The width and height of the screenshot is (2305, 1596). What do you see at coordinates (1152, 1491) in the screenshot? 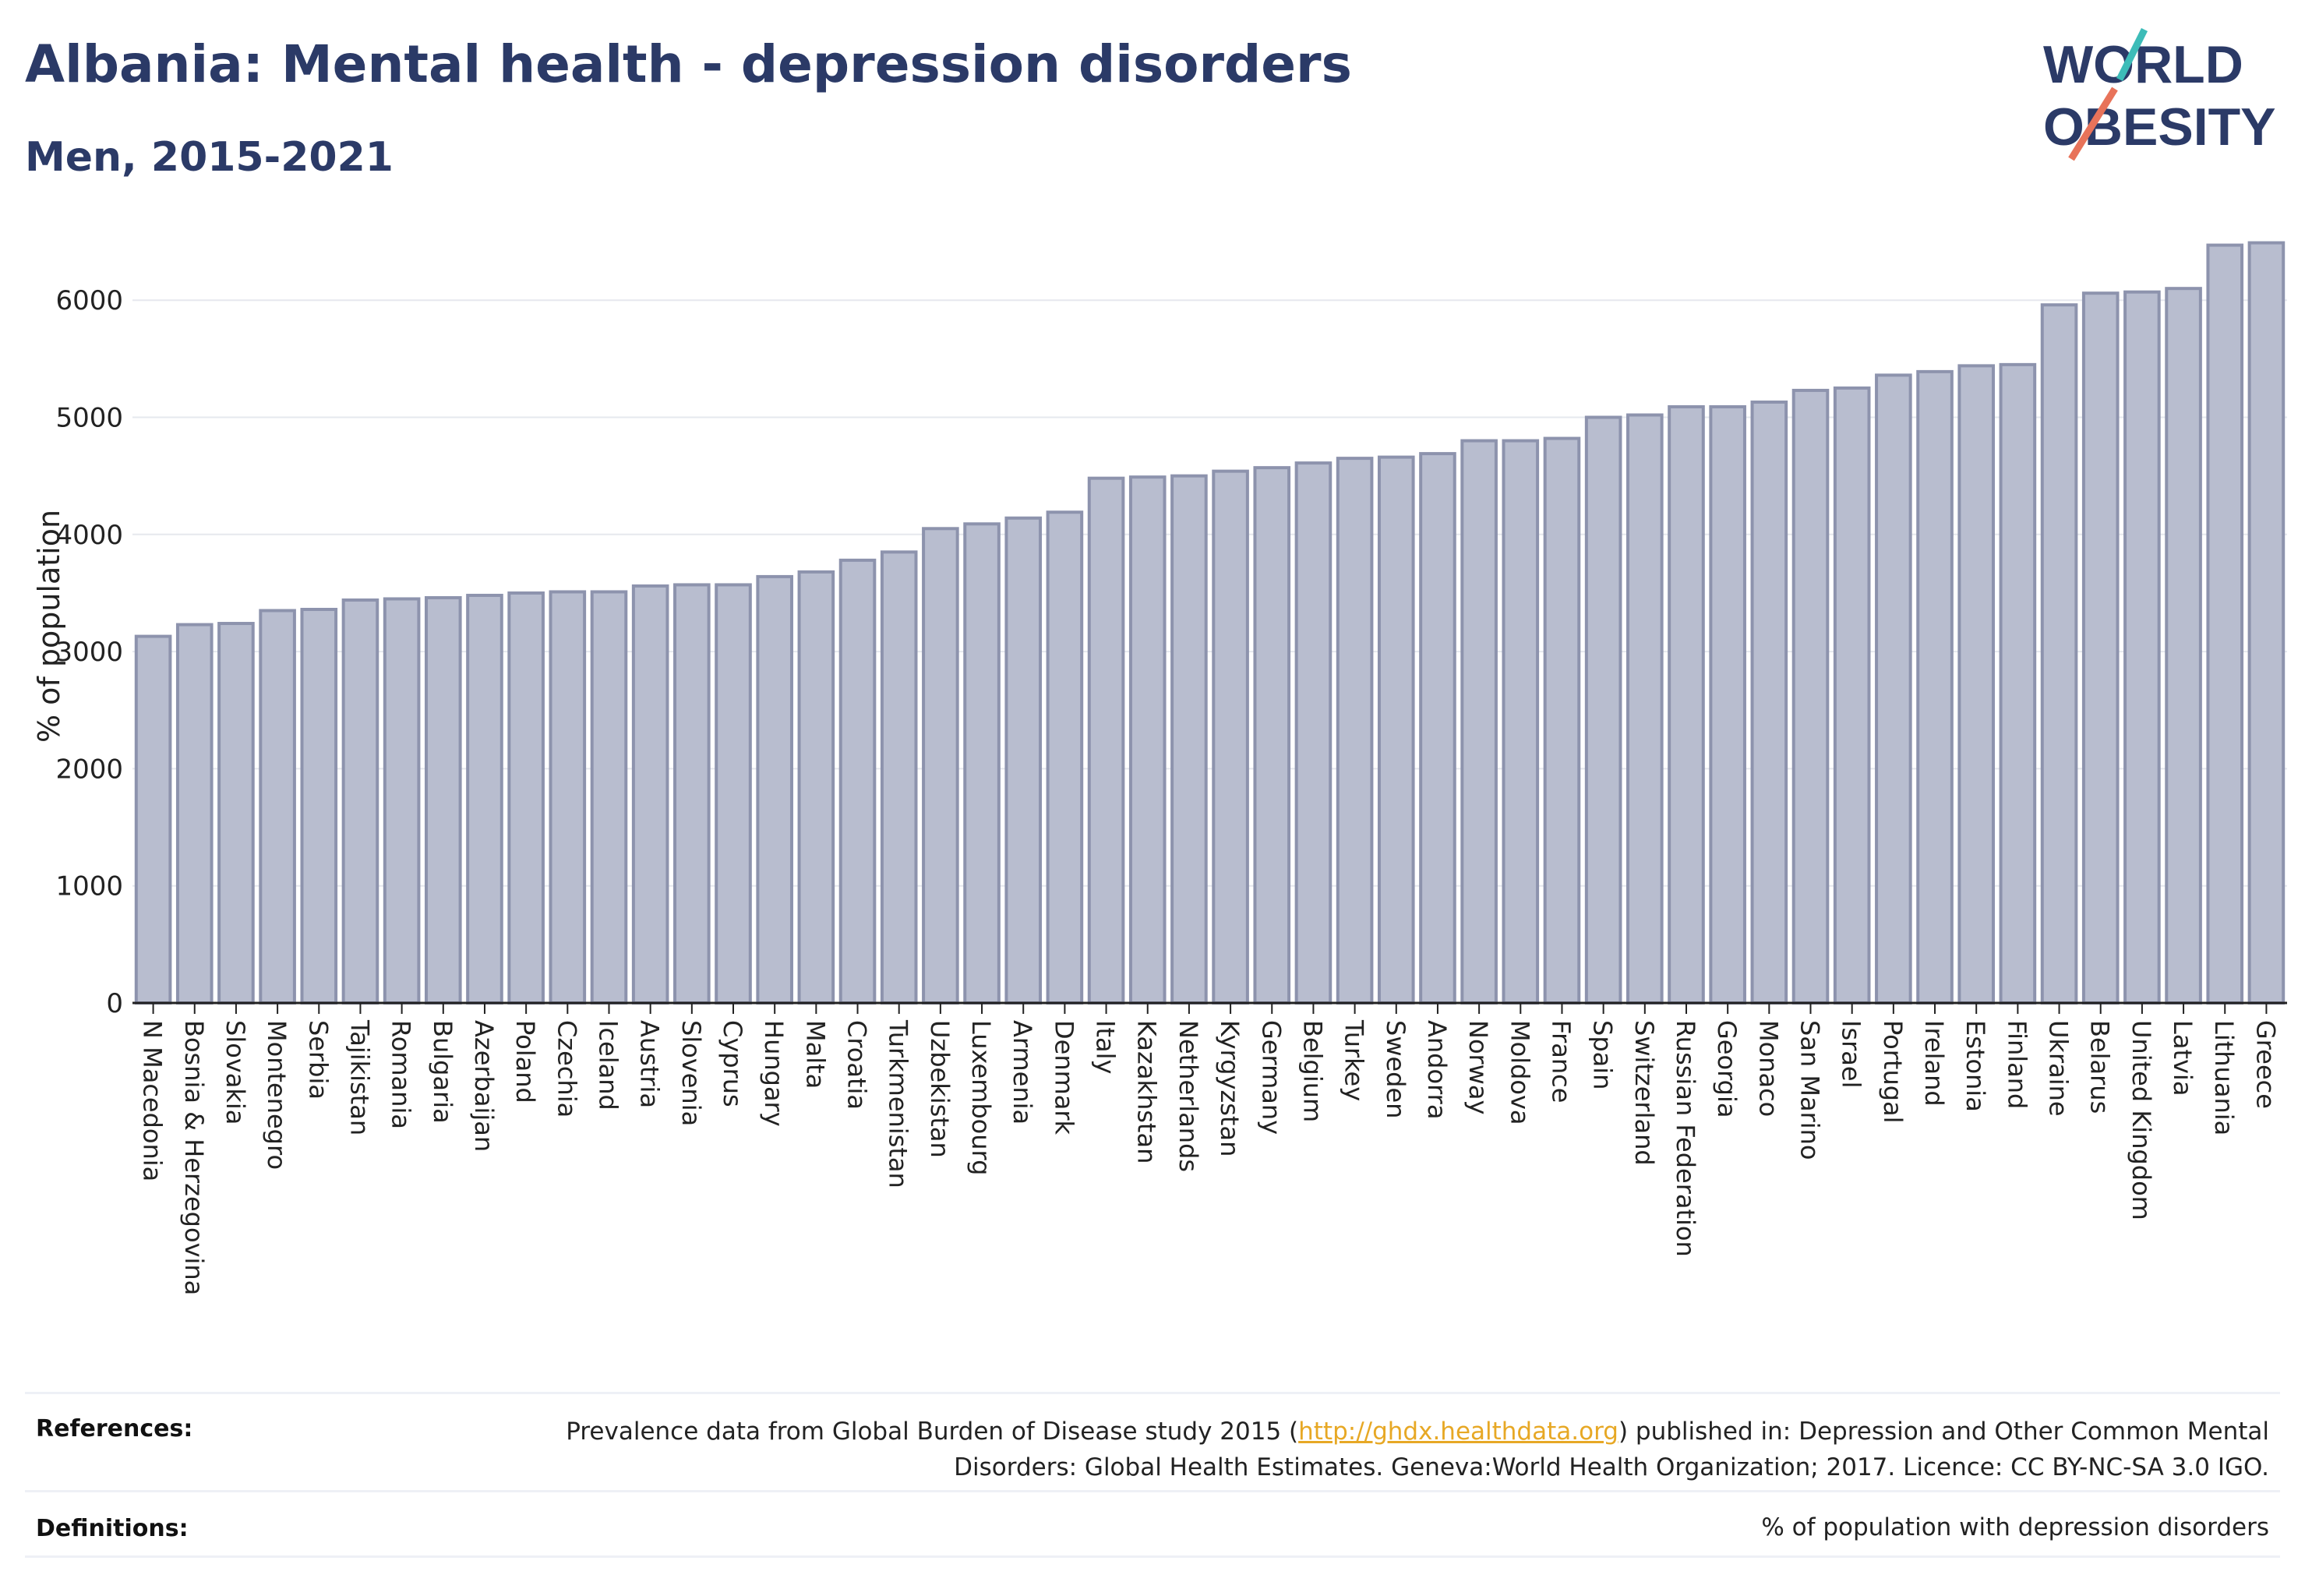
I see `footer-divider-middle` at bounding box center [1152, 1491].